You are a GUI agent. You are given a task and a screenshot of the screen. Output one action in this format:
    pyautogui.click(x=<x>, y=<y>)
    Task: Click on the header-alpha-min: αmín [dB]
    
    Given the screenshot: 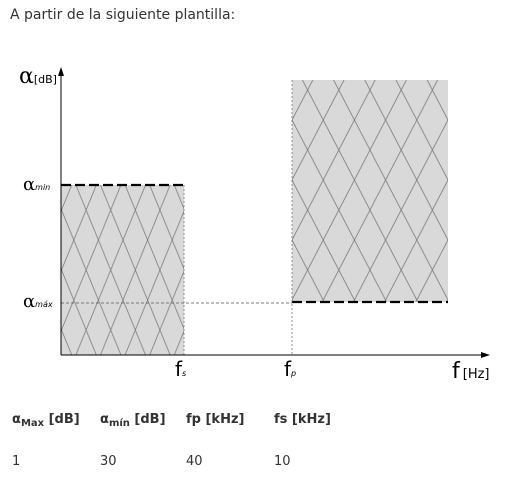 What is the action you would take?
    pyautogui.click(x=133, y=420)
    